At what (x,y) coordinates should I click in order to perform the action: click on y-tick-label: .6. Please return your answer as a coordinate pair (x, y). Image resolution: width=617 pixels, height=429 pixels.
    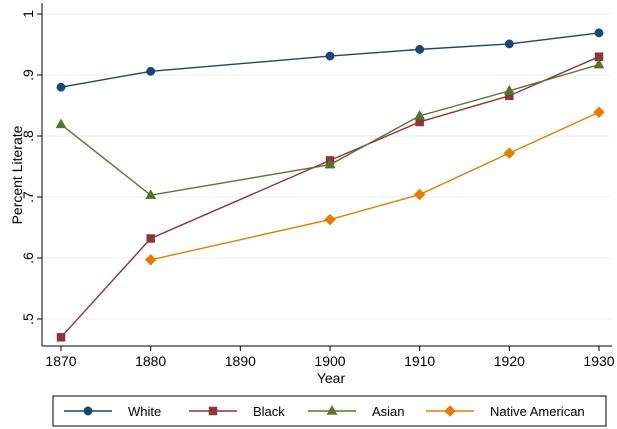
    Looking at the image, I should click on (28, 258).